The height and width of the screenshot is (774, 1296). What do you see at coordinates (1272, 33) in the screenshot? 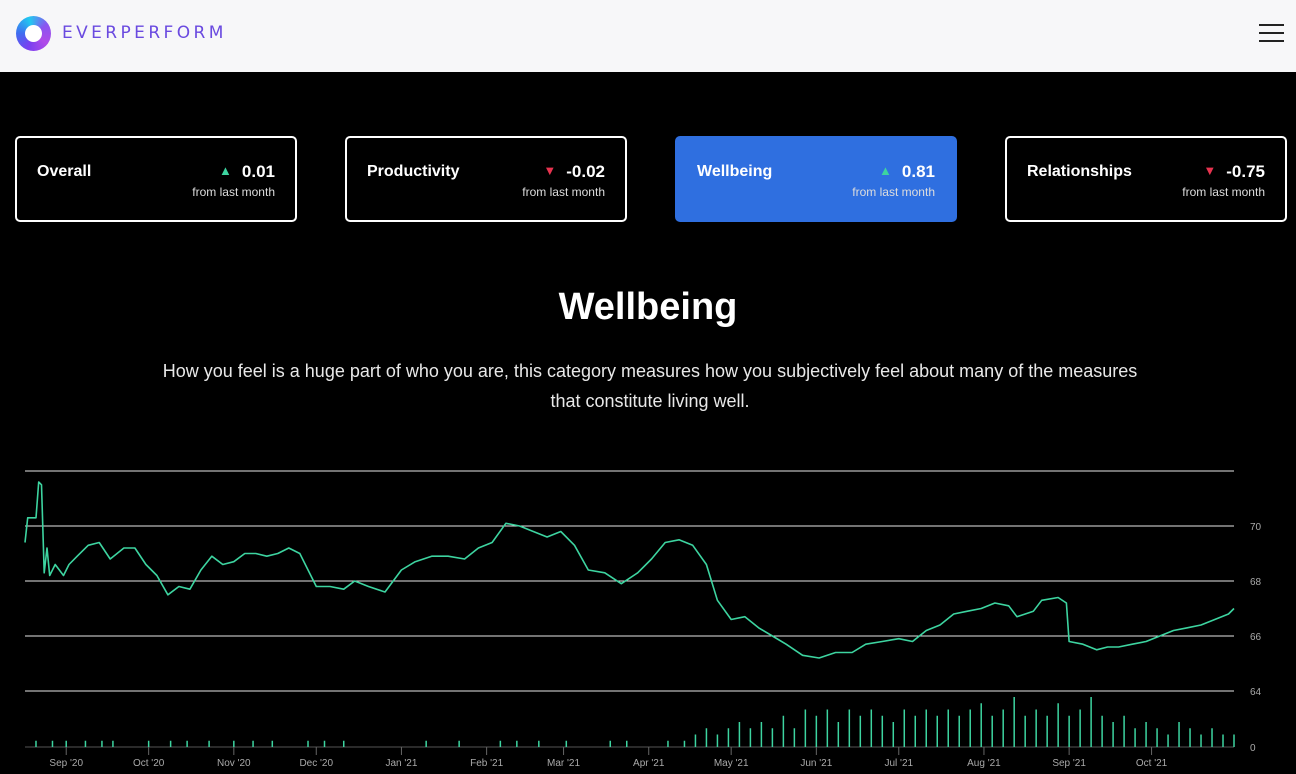
I see `hamburger-menu-icon` at bounding box center [1272, 33].